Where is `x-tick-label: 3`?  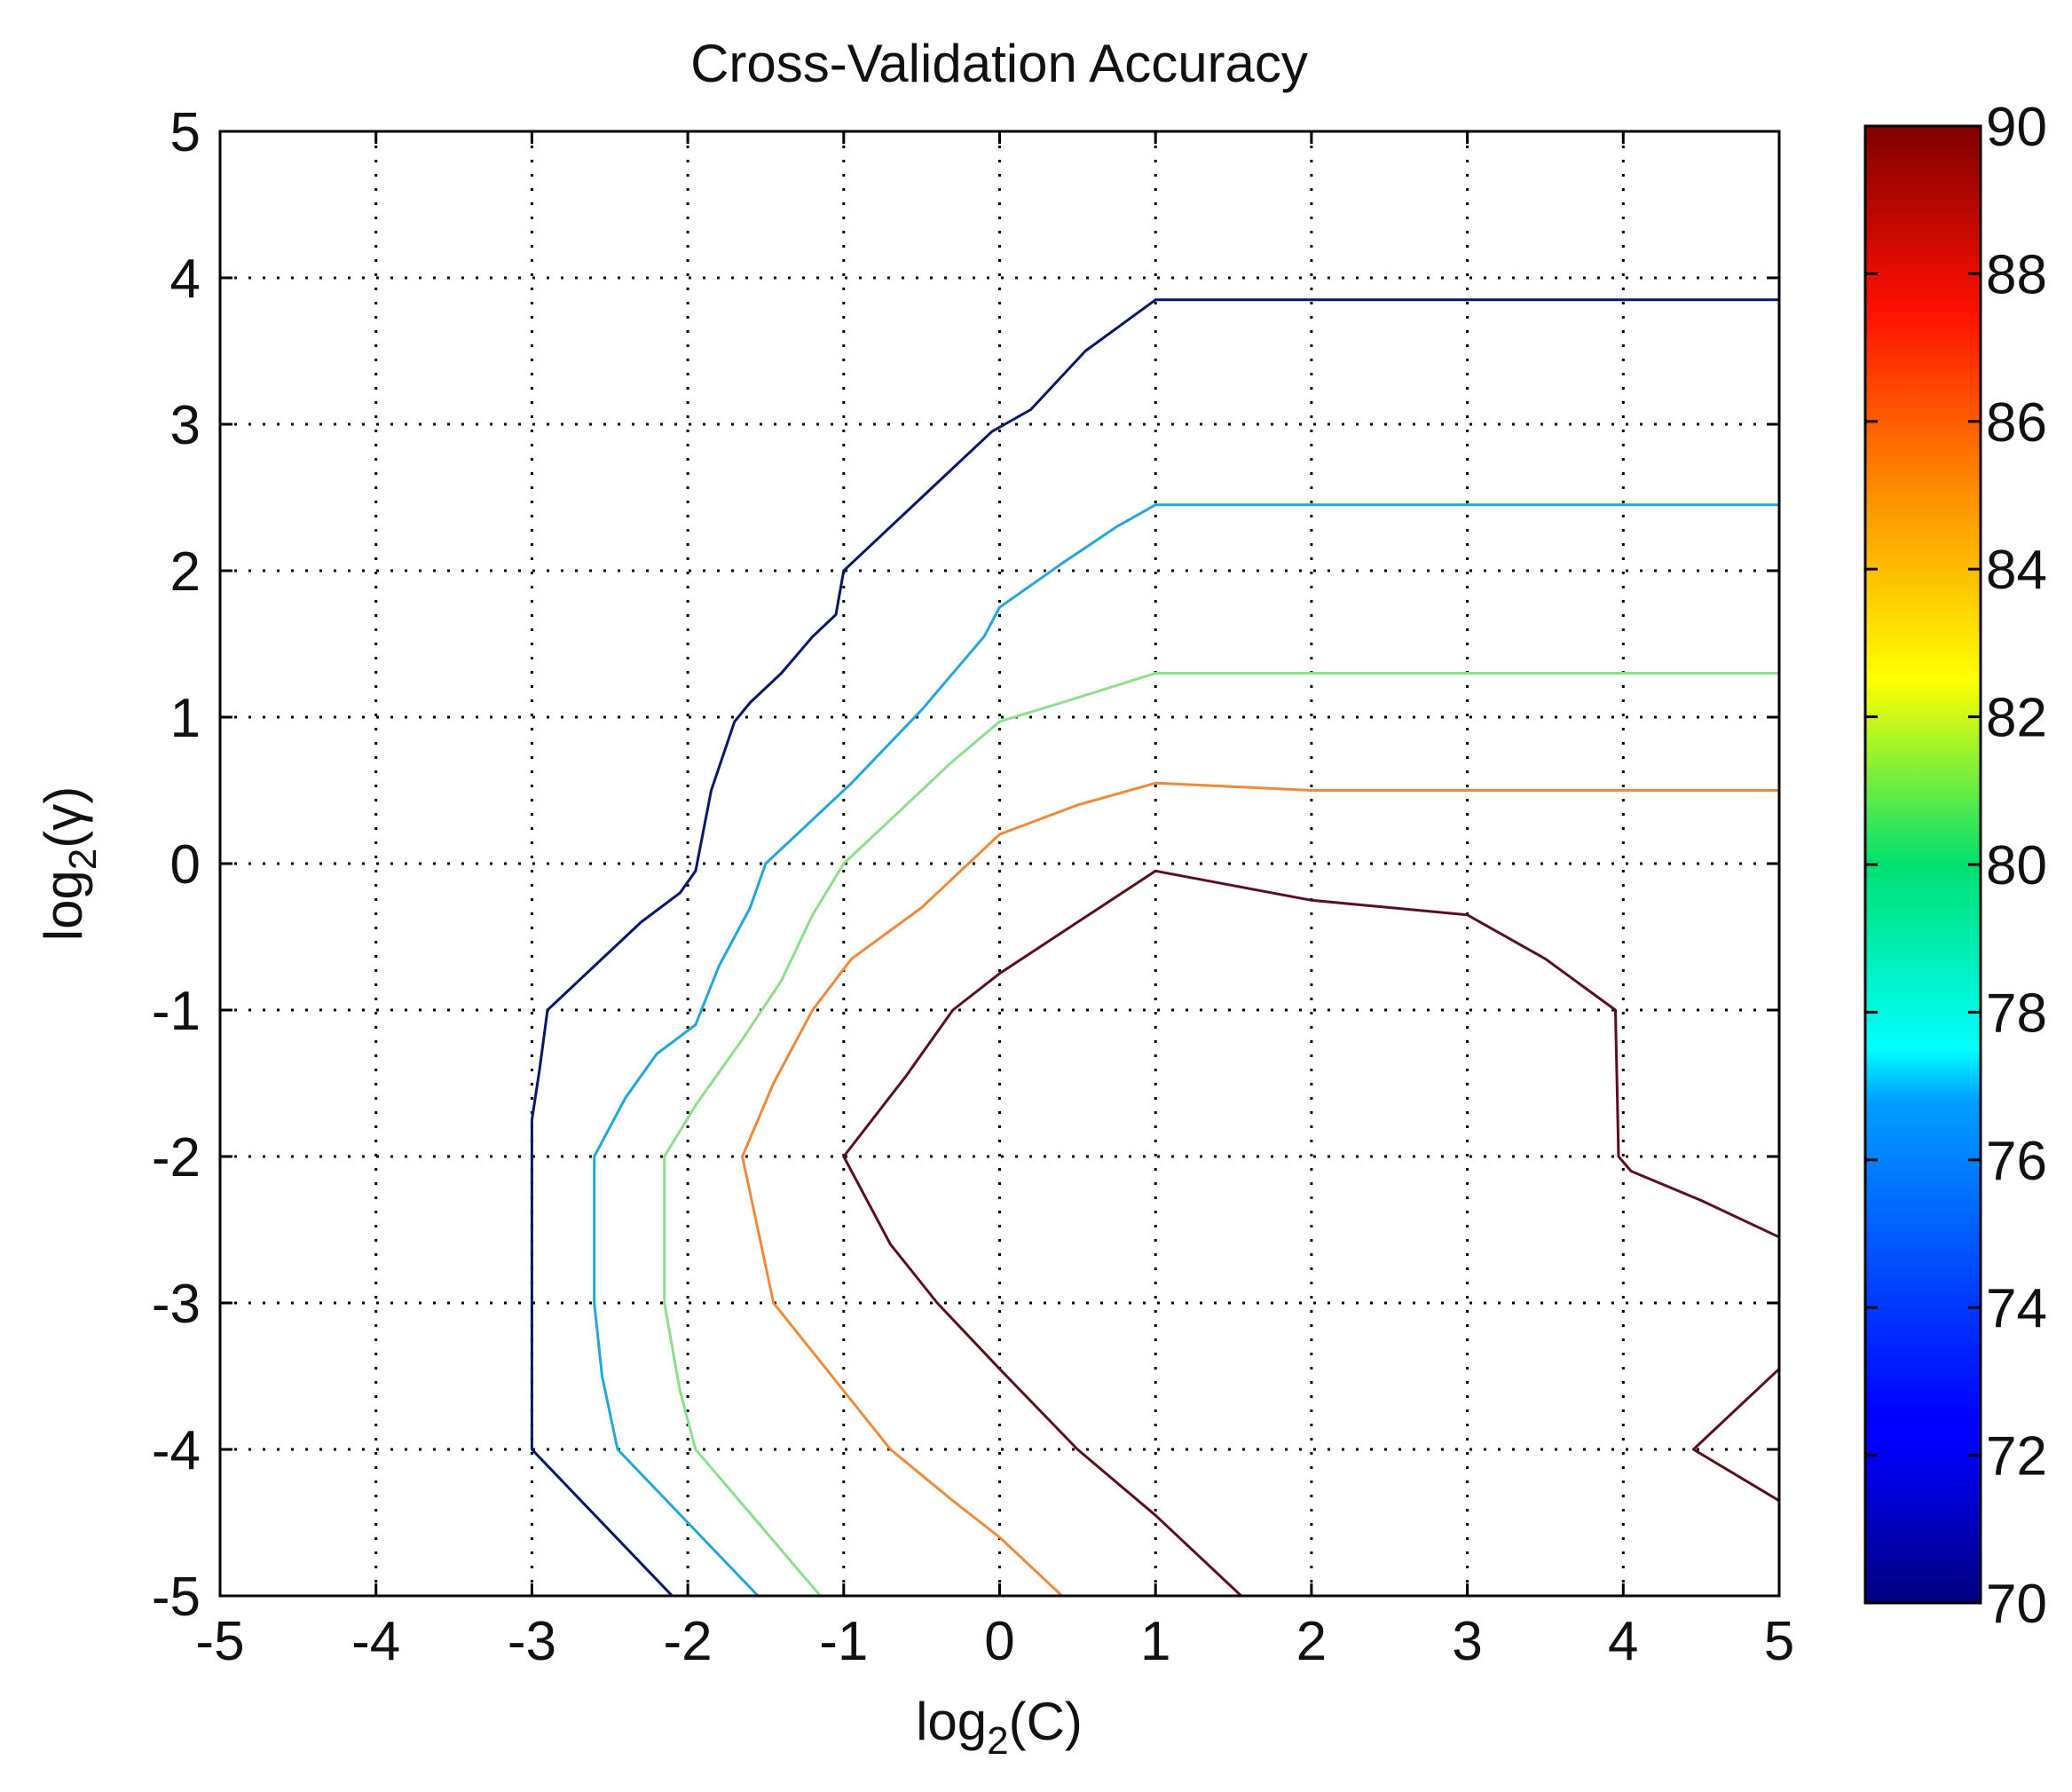 x-tick-label: 3 is located at coordinates (1467, 1641).